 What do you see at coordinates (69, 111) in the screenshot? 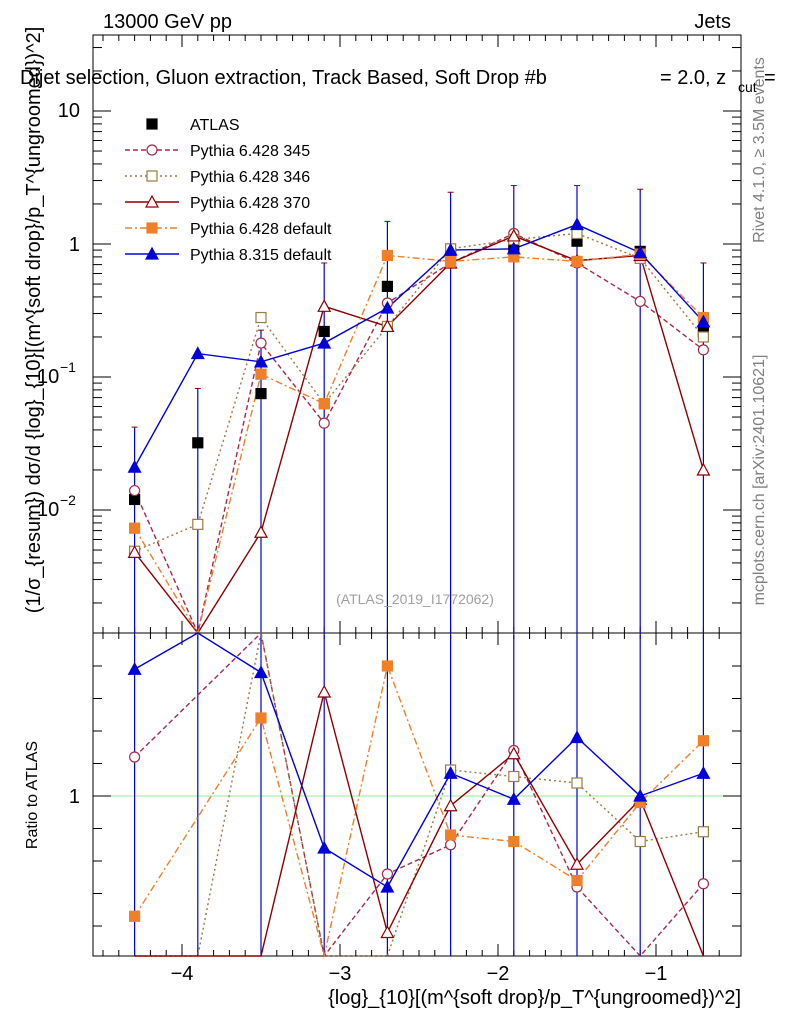
I see `y-tick-label-10: 10` at bounding box center [69, 111].